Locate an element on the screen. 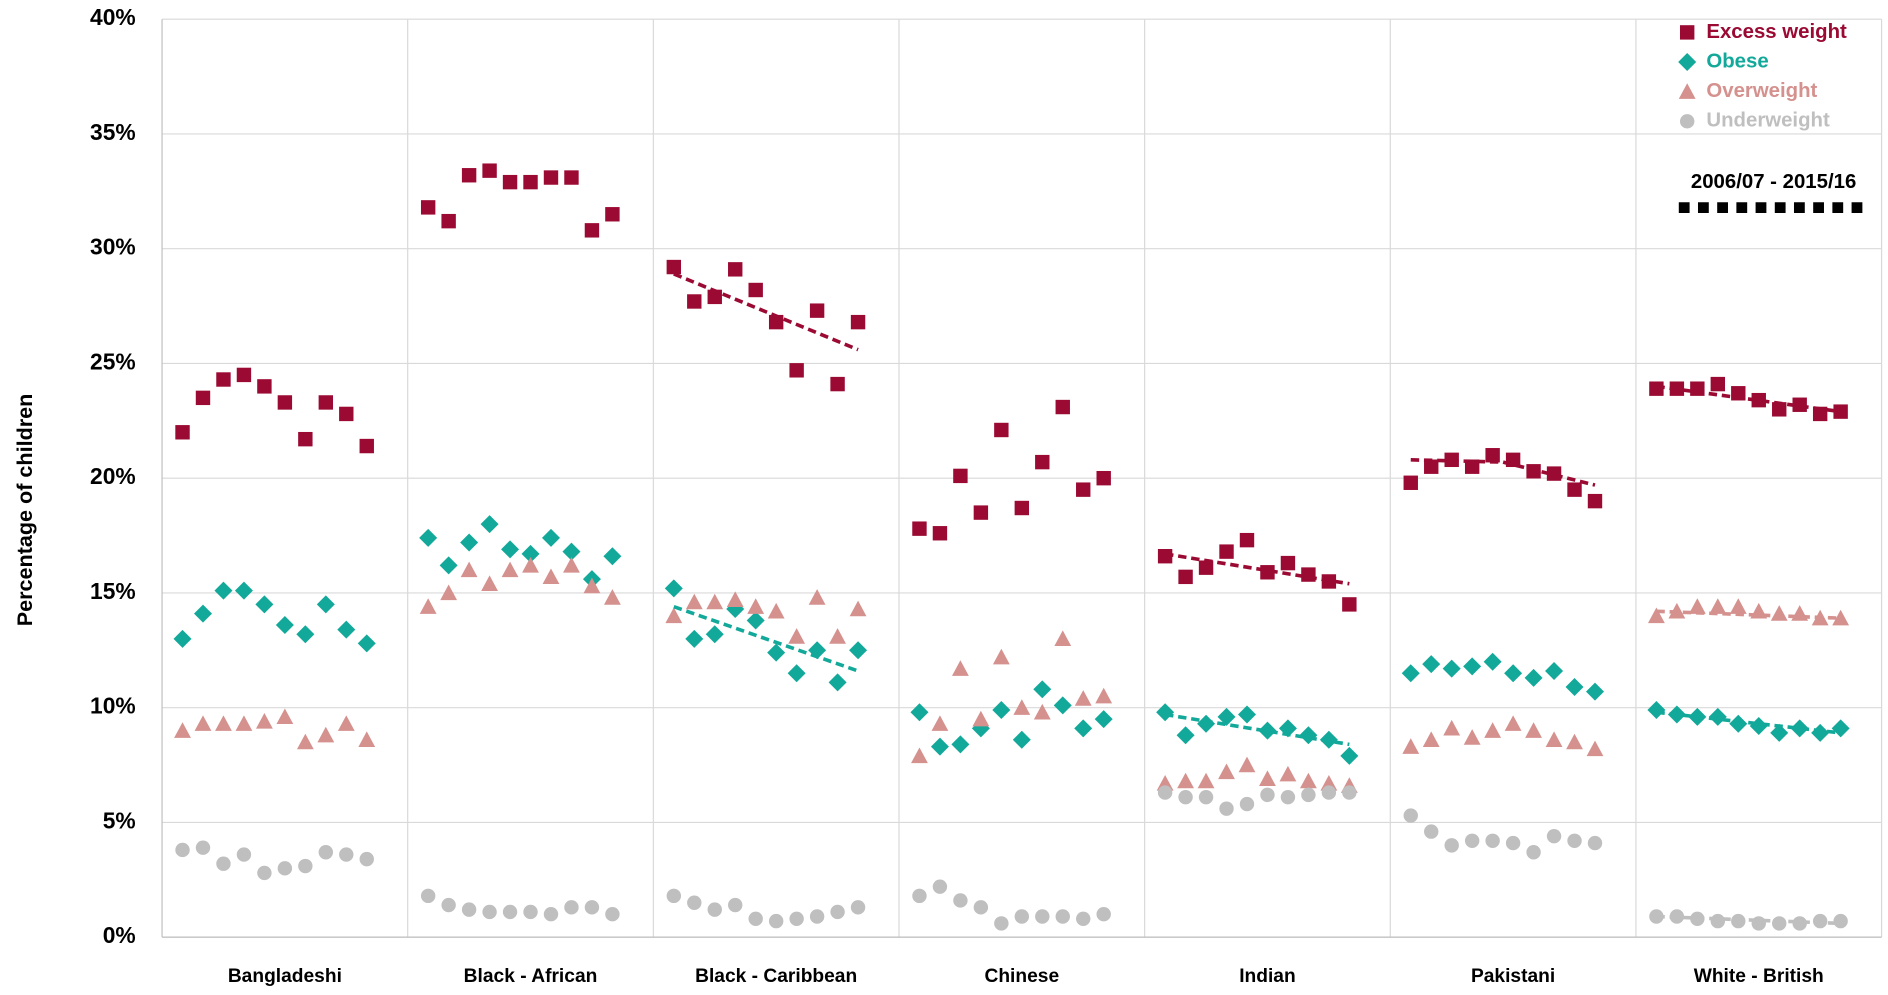 Image resolution: width=1888 pixels, height=995 pixels. y-tick-label: 35% is located at coordinates (113, 132).